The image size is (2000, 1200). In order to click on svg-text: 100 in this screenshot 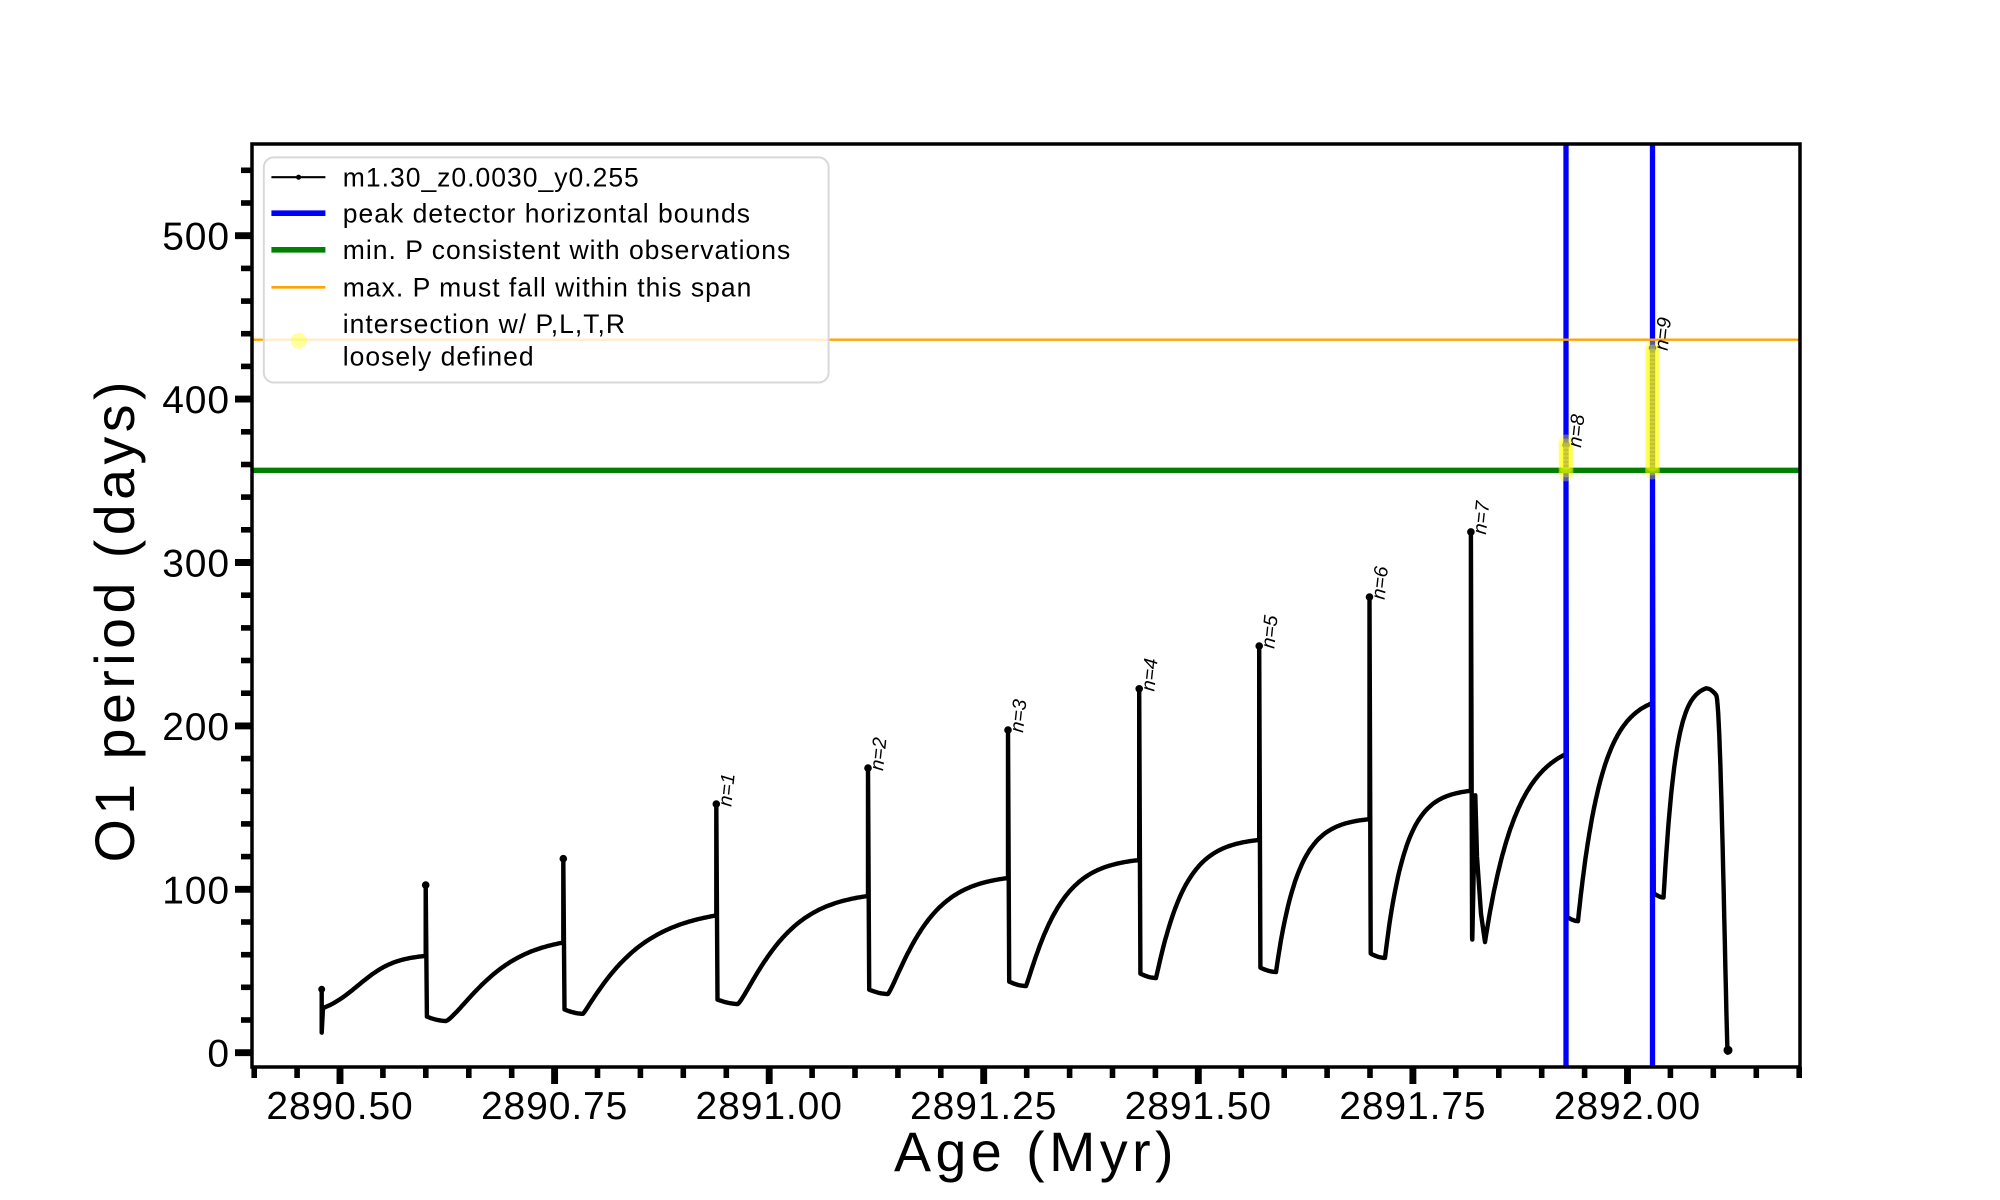, I will do `click(196, 890)`.